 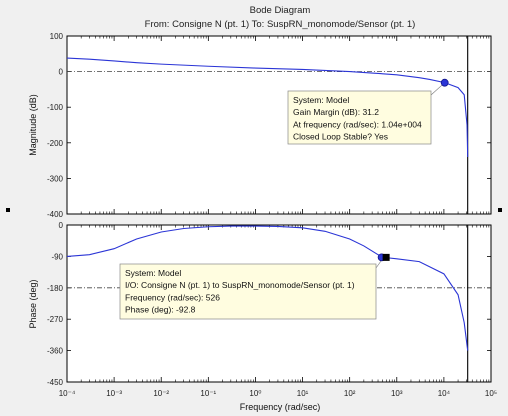 What do you see at coordinates (350, 393) in the screenshot?
I see `x-tick-label: 10²` at bounding box center [350, 393].